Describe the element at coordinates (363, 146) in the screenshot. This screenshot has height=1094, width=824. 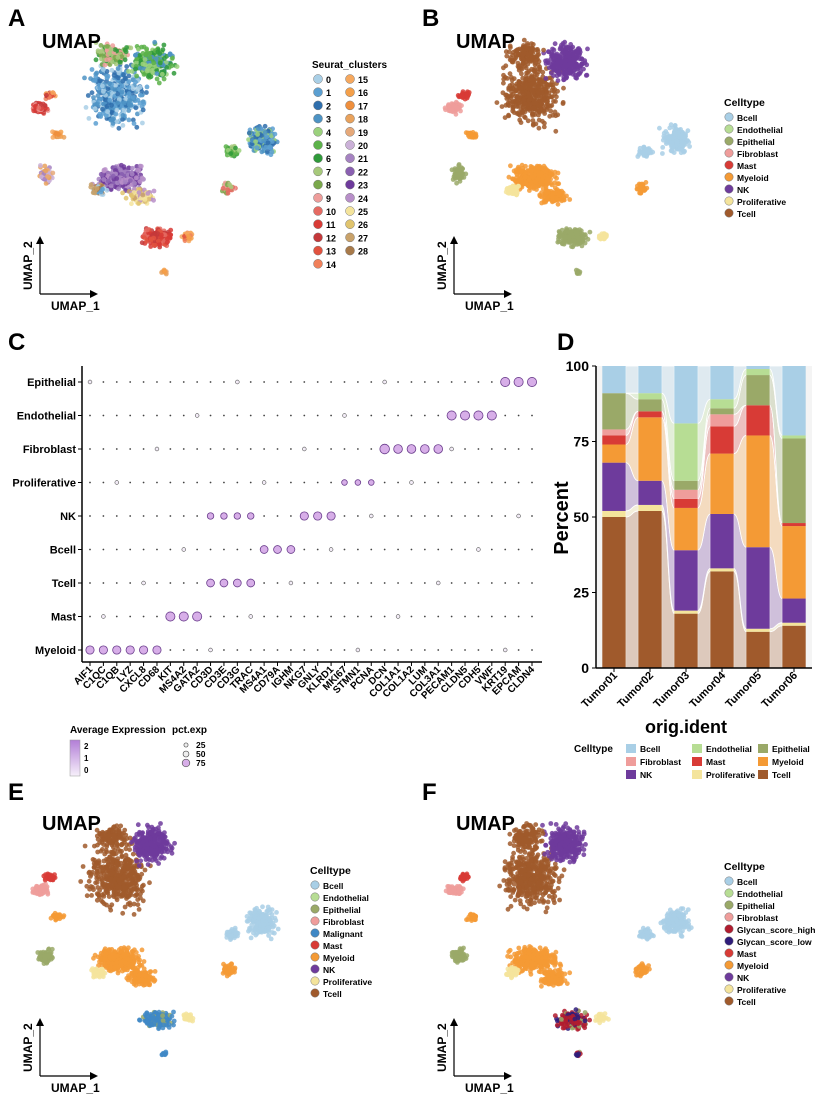
I see `legend-label: 20` at that location.